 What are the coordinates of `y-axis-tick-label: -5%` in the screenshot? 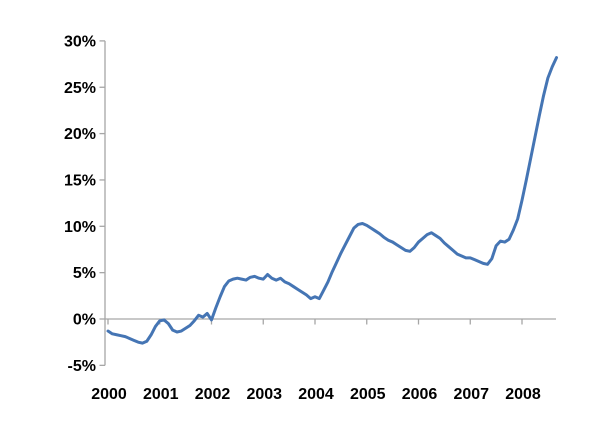 It's located at (82, 366).